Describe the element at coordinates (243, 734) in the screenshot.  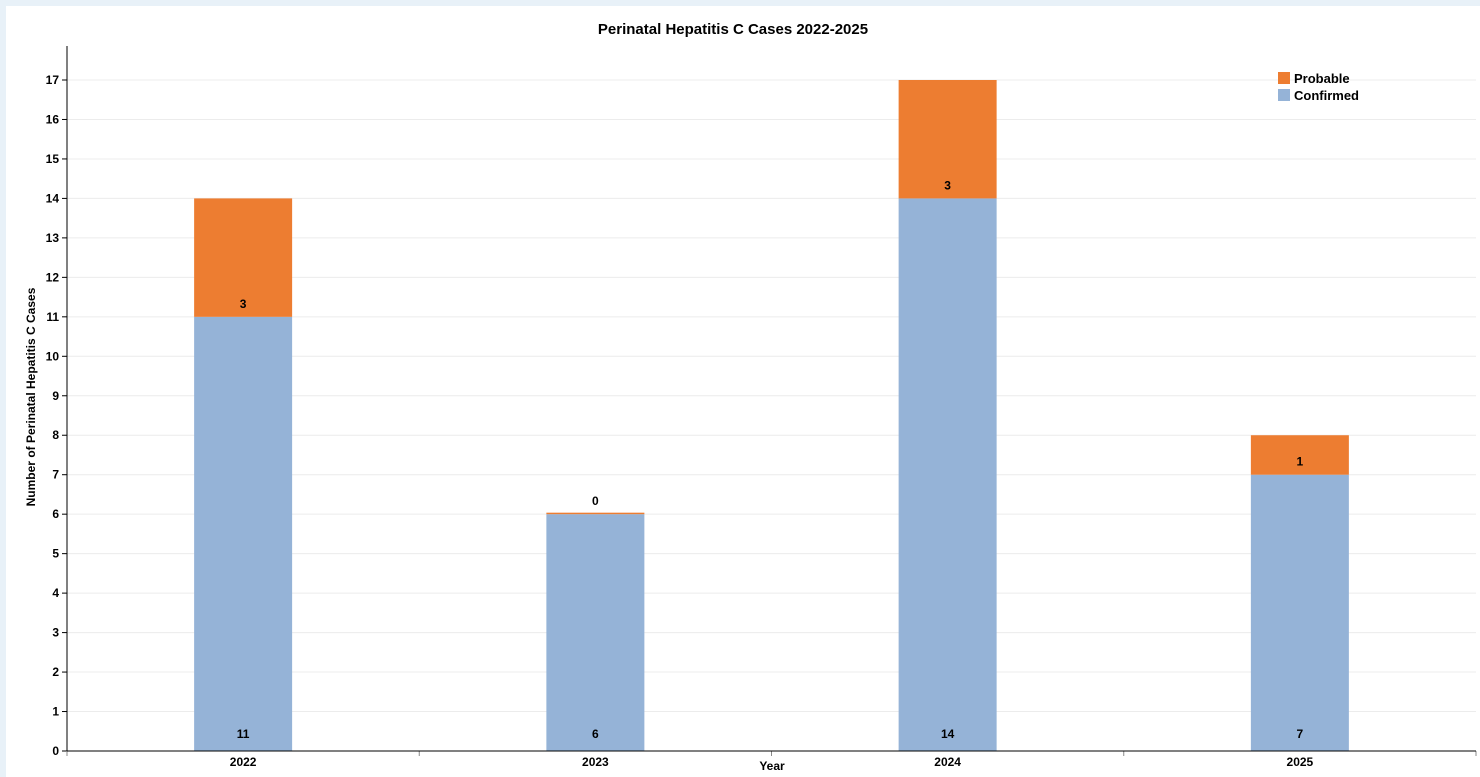
I see `data-label-confirmed-2022: 11` at that location.